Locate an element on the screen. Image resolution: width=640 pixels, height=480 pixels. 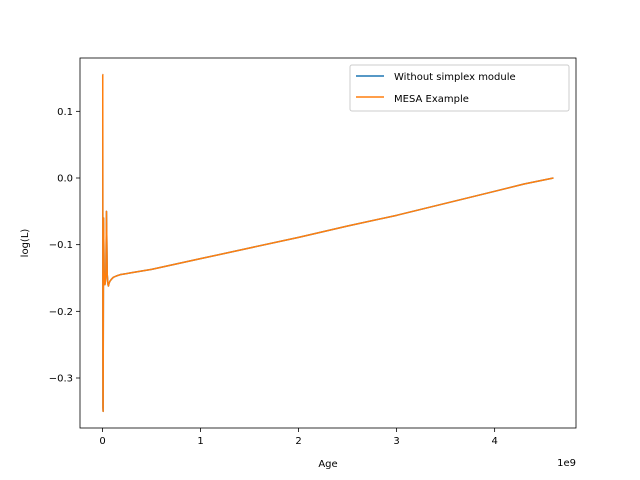
x-axis: 0 1 2 3 4 is located at coordinates (298, 437).